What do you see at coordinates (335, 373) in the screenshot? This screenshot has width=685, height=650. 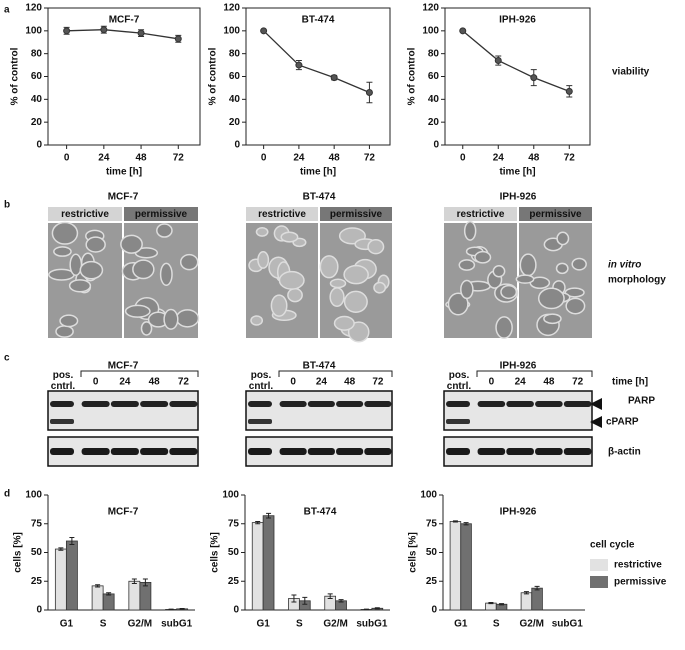 I see `time-bracket` at bounding box center [335, 373].